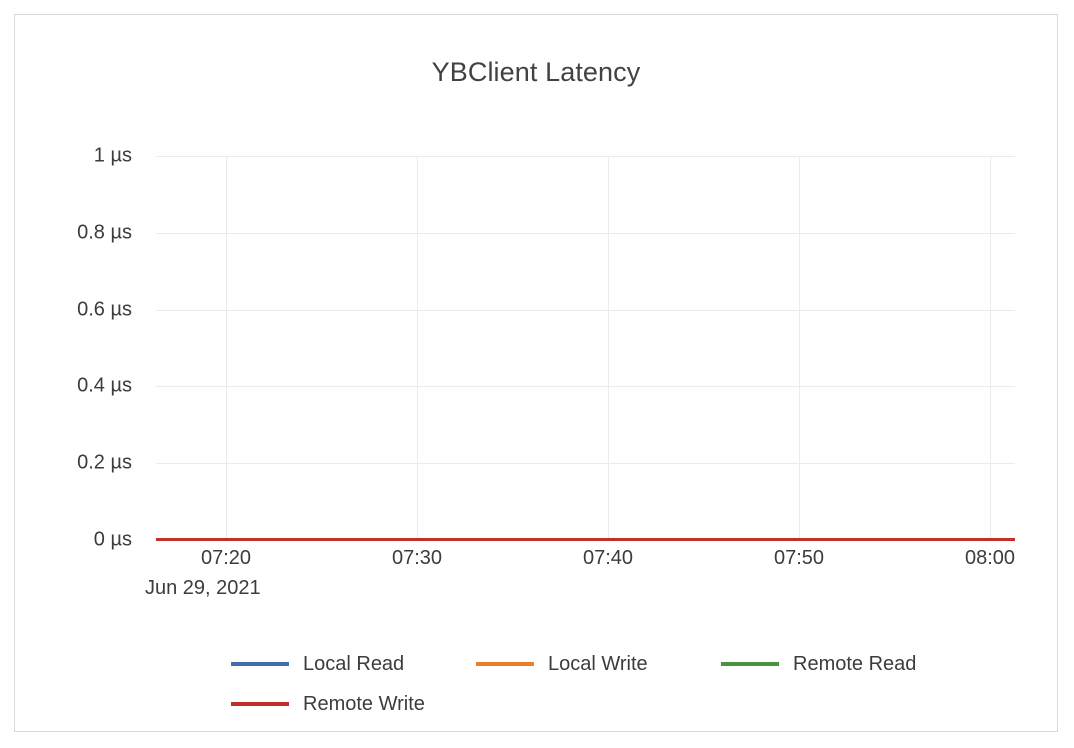  What do you see at coordinates (417, 558) in the screenshot?
I see `x-tick-label: 07:30` at bounding box center [417, 558].